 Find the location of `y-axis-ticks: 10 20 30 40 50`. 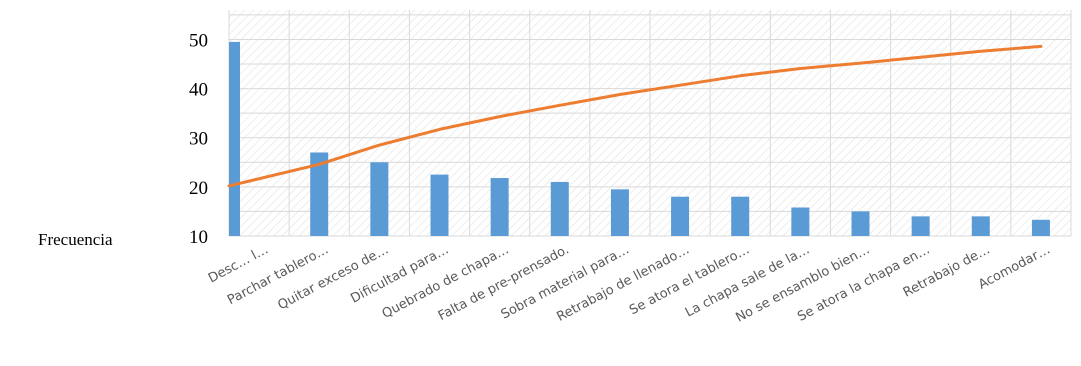

y-axis-ticks: 10 20 30 40 50 is located at coordinates (198, 139).